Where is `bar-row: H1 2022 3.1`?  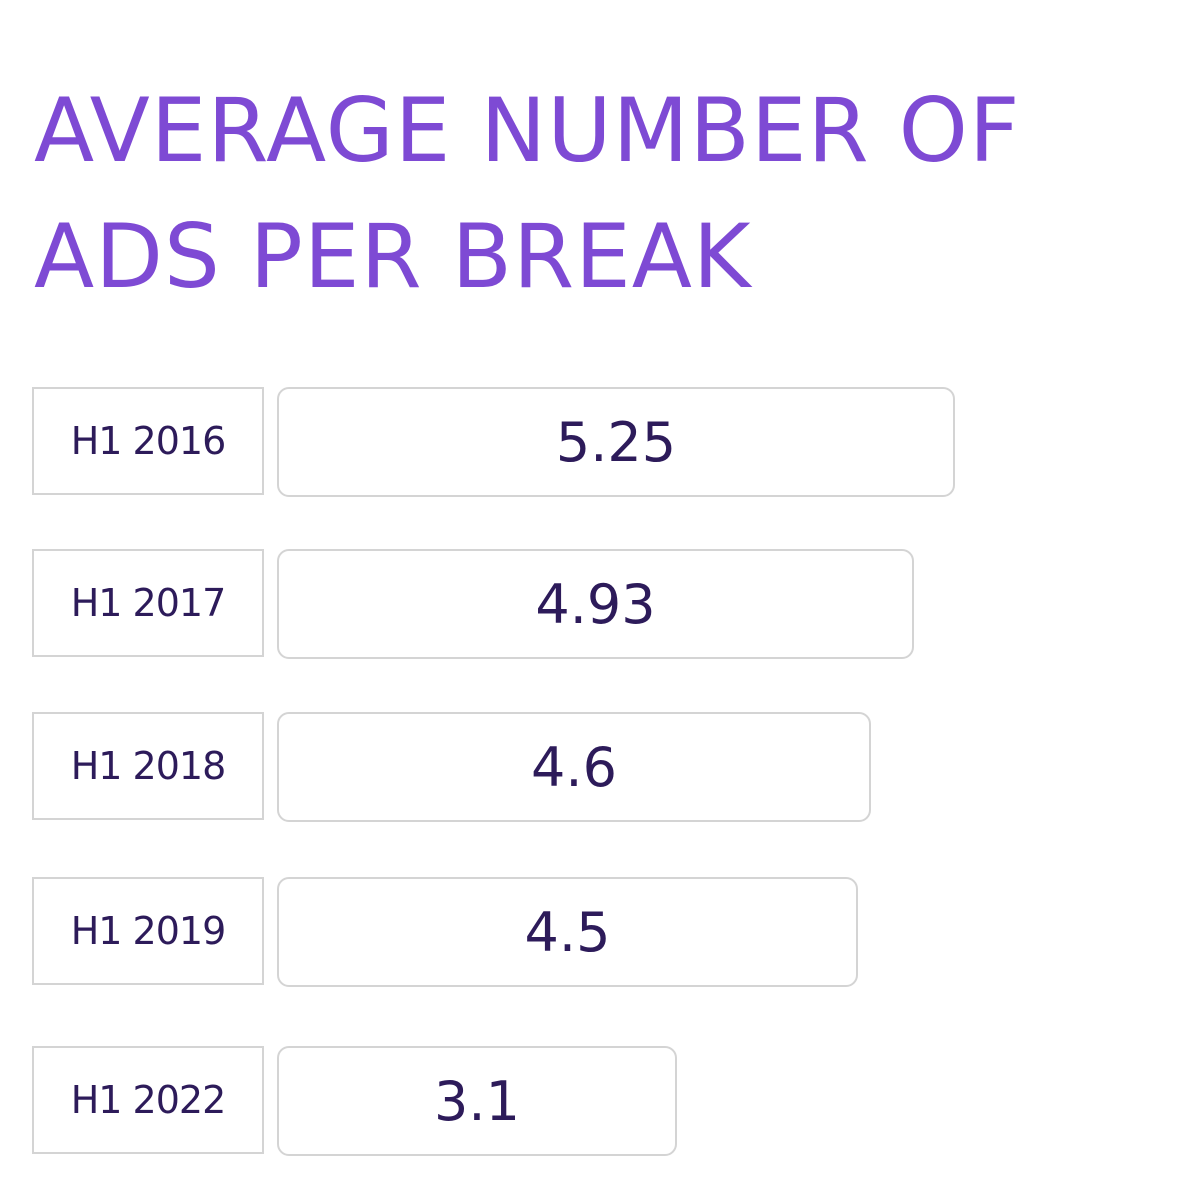
bar-row: H1 2022 3.1 is located at coordinates (532, 1101).